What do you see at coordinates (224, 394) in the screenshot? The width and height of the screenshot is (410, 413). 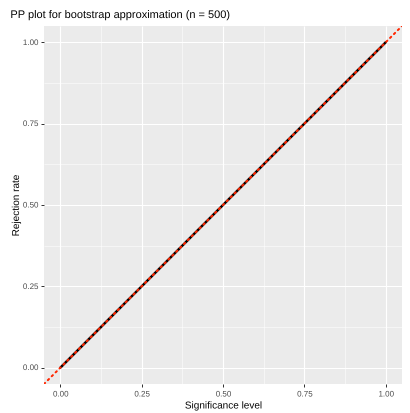 I see `x-tick-label: 0.50` at bounding box center [224, 394].